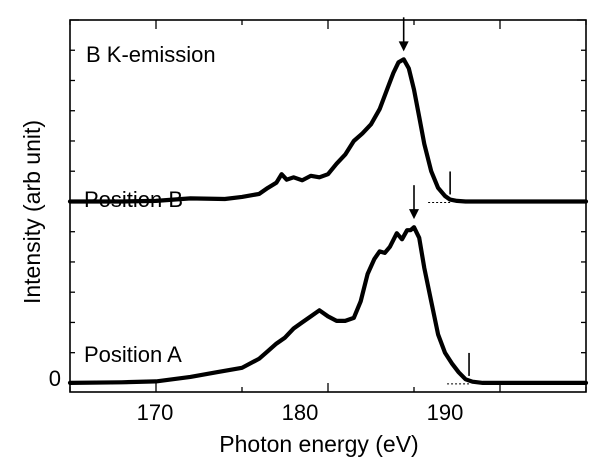 This screenshot has height=466, width=600. I want to click on x-tick-label-1: 180, so click(300, 412).